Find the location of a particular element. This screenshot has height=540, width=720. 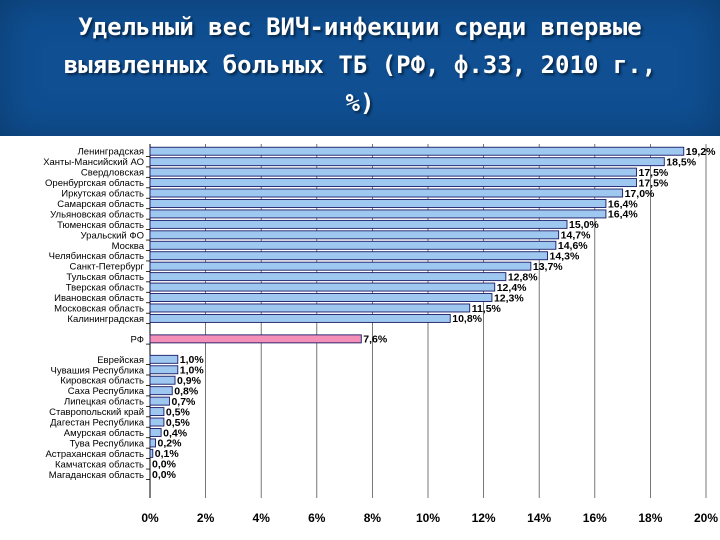

category-label: Астраханская область is located at coordinates (94, 454).